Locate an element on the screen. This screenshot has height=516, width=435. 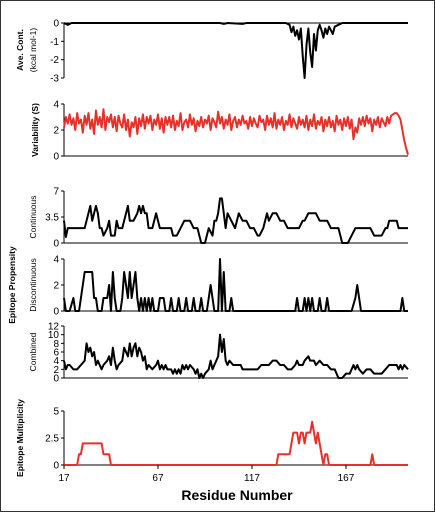
panel-continuous: 7 3.5 0 Continuous is located at coordinates (218, 218).